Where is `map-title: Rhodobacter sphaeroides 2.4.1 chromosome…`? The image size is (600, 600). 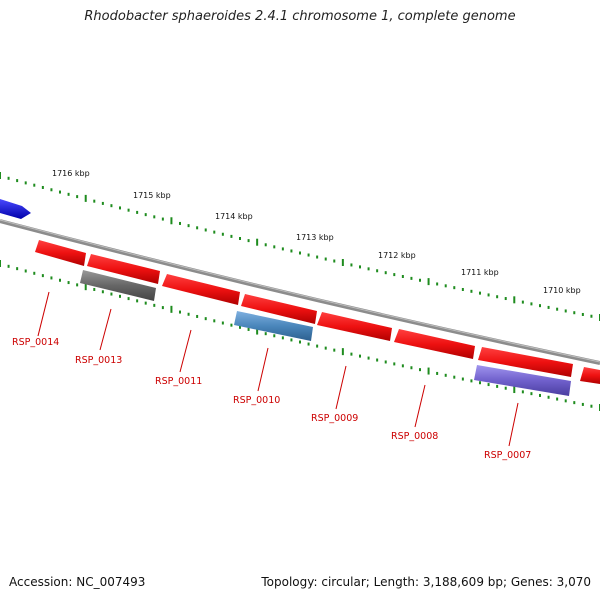 map-title: Rhodobacter sphaeroides 2.4.1 chromosome… is located at coordinates (300, 16).